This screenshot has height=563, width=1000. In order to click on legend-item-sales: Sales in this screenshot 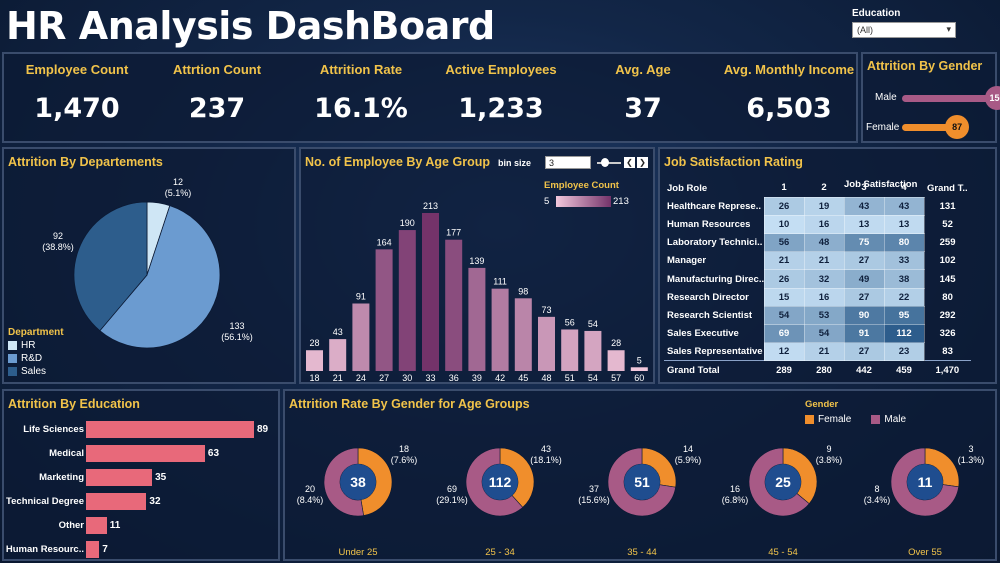, I will do `click(36, 371)`.